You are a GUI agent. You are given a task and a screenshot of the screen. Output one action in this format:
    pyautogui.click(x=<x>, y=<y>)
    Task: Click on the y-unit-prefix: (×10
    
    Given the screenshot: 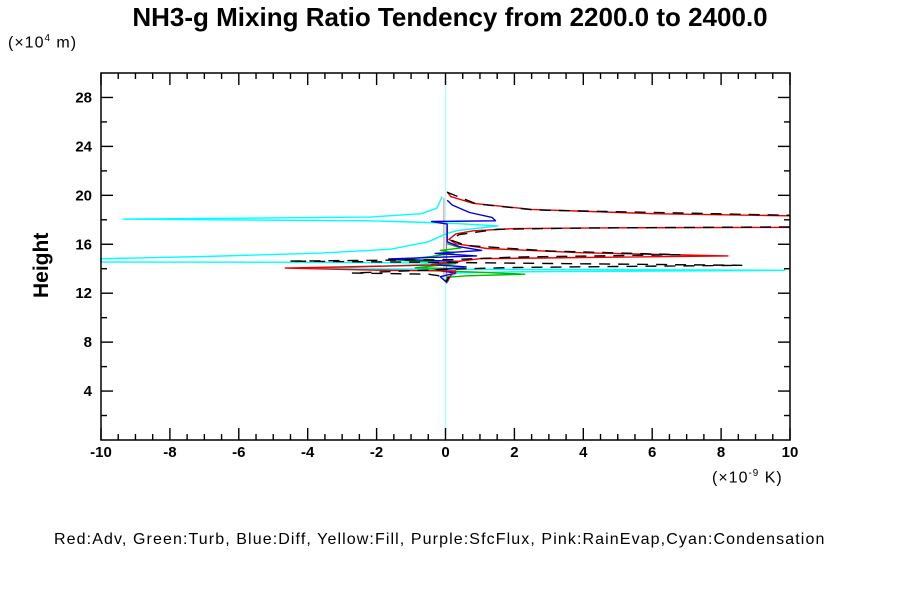 What is the action you would take?
    pyautogui.click(x=26, y=43)
    